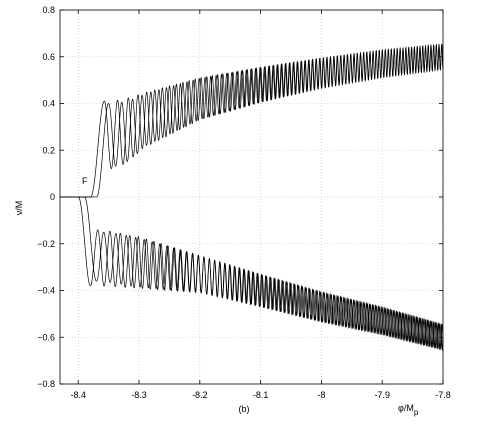  Describe the element at coordinates (46, 337) in the screenshot. I see `y-tick-label: −0.6` at that location.